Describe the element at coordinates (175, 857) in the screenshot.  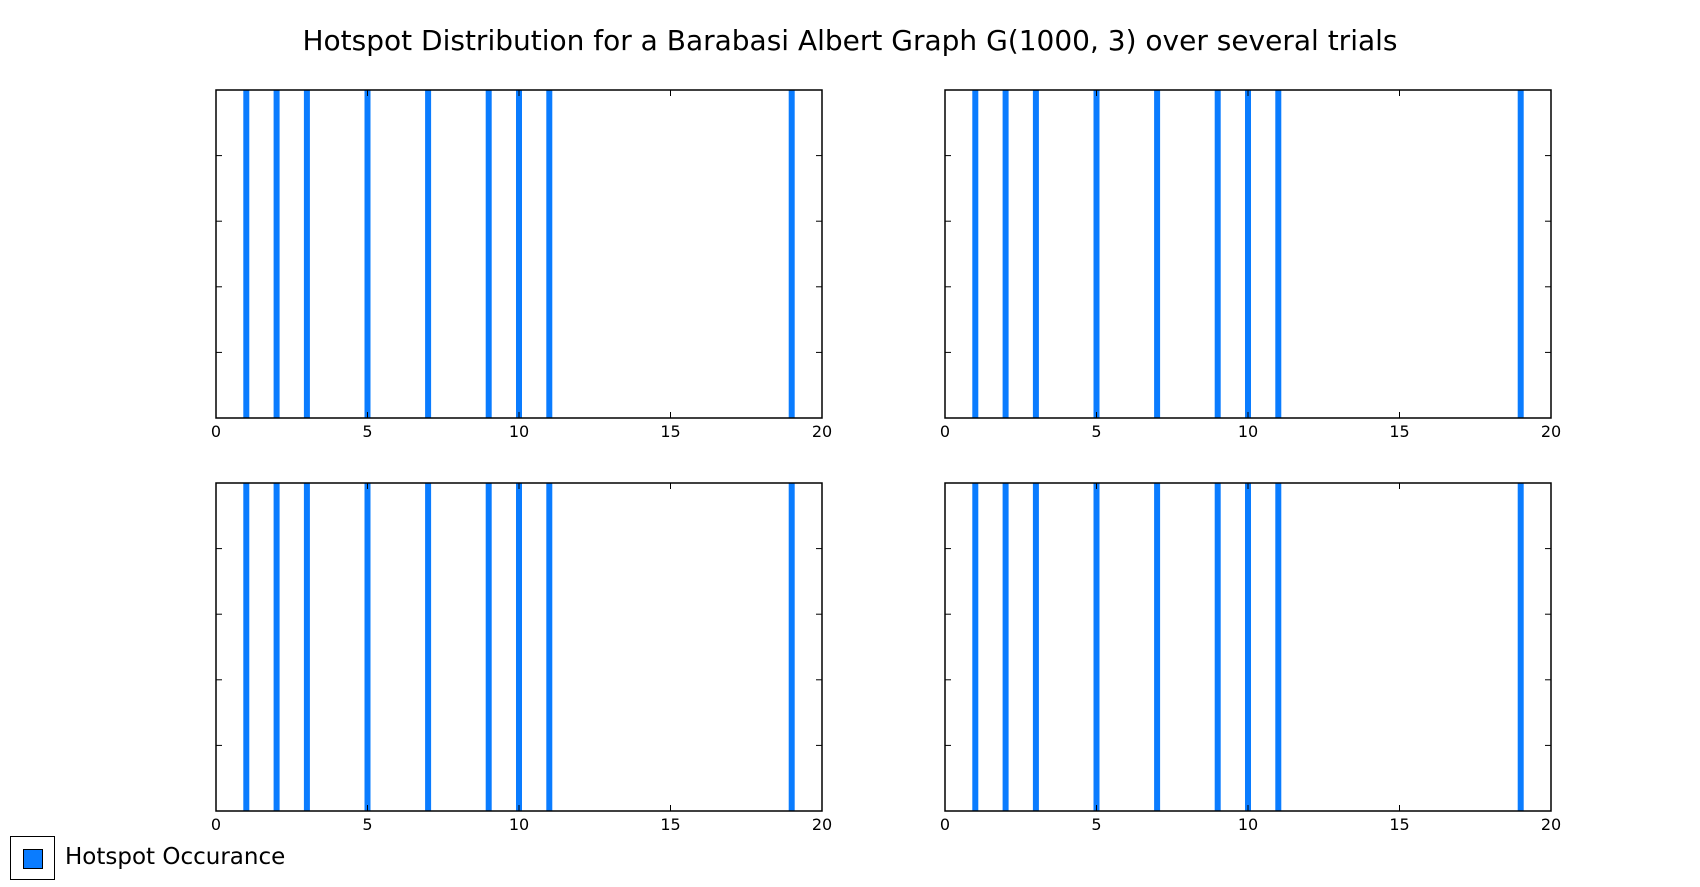
I see `legend-label: Hotspot Occurance` at that location.